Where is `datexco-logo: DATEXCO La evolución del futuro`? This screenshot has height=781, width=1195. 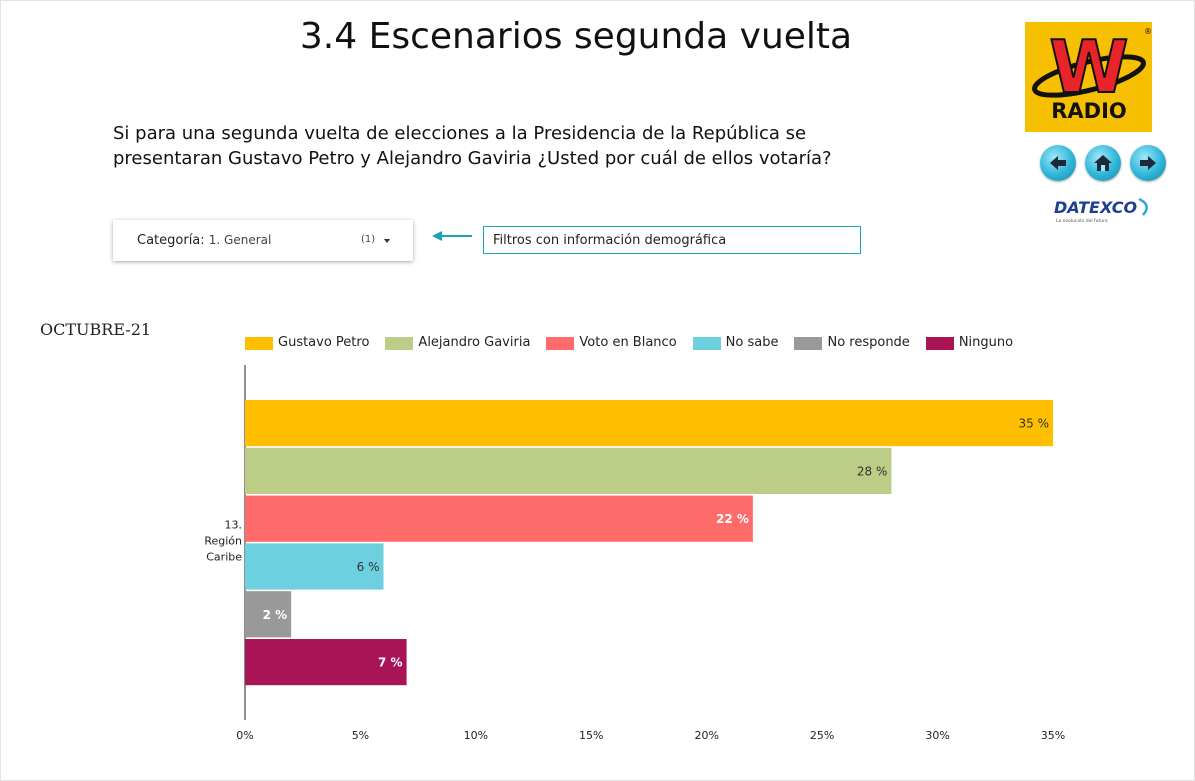 datexco-logo: DATEXCO La evolución del futuro is located at coordinates (1103, 210).